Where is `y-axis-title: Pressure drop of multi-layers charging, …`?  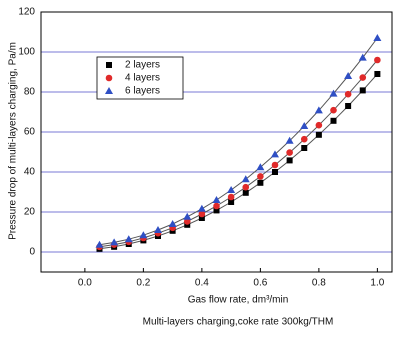 y-axis-title: Pressure drop of multi-layers charging, … is located at coordinates (13, 141).